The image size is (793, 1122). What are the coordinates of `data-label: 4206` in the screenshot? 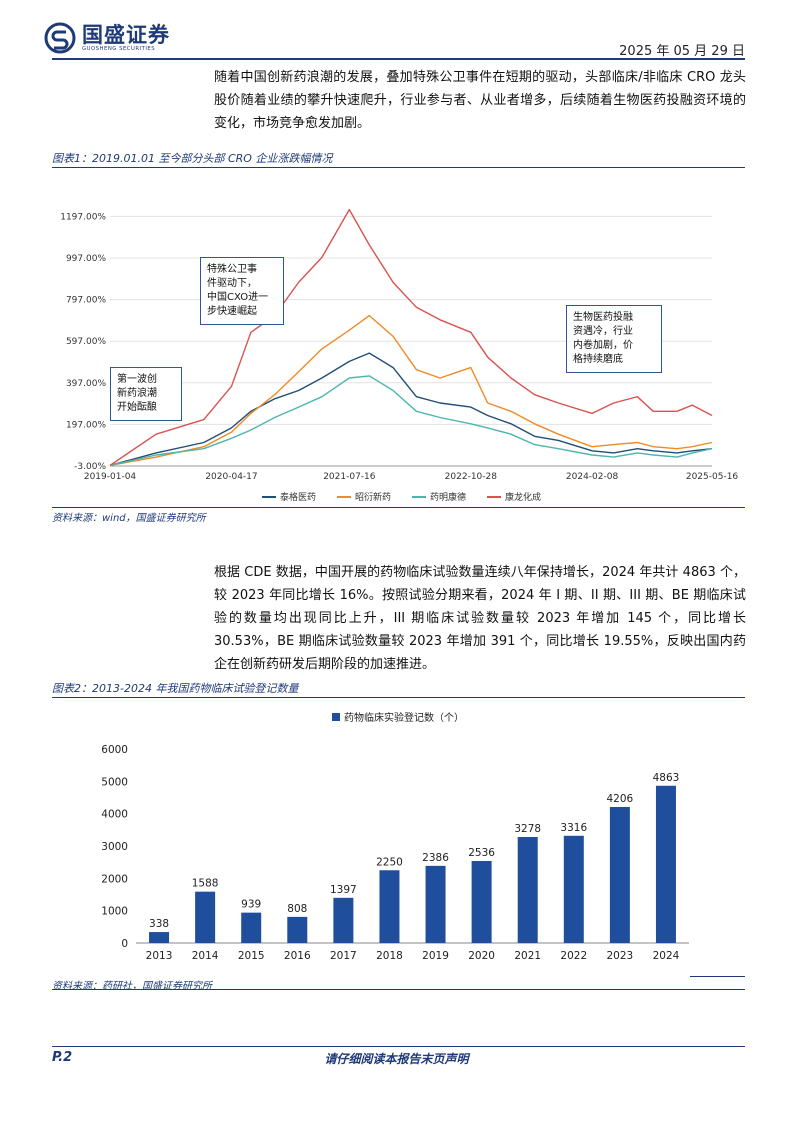 It's located at (620, 799).